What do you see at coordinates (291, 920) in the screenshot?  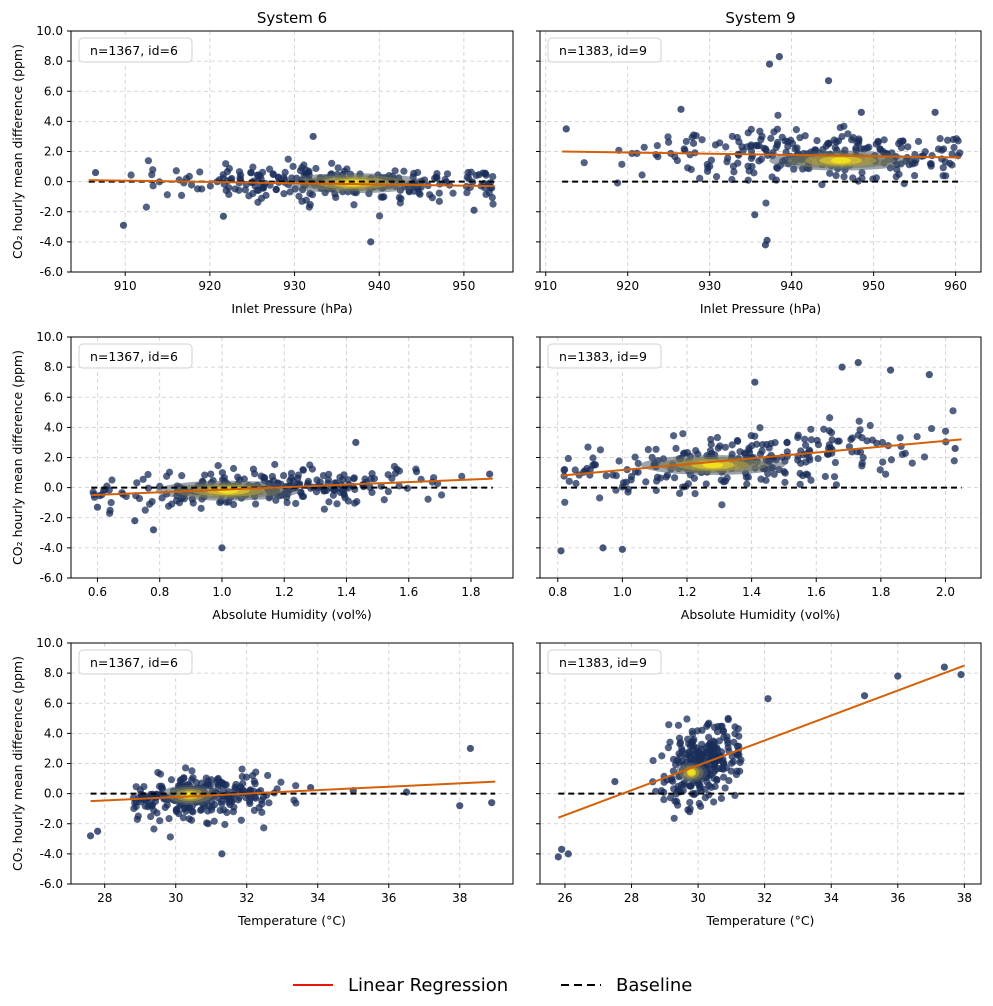 I see `x-axis-label: Temperature (°C)` at bounding box center [291, 920].